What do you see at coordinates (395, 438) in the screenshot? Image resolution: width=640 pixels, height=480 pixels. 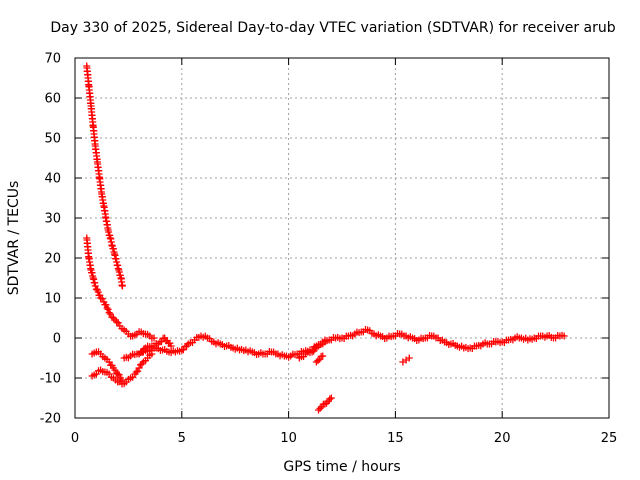 I see `x-tick-label: 15` at bounding box center [395, 438].